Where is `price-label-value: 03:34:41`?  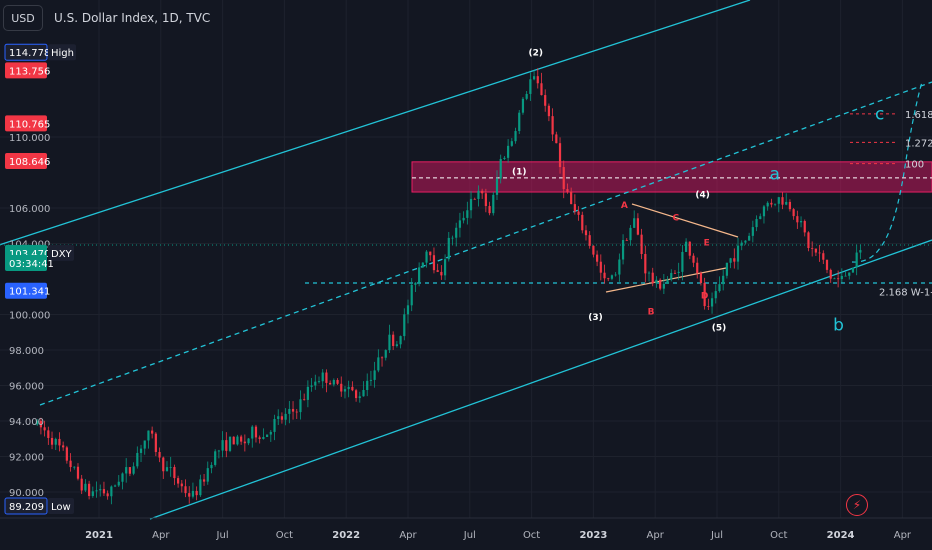 price-label-value: 03:34:41 is located at coordinates (31, 264).